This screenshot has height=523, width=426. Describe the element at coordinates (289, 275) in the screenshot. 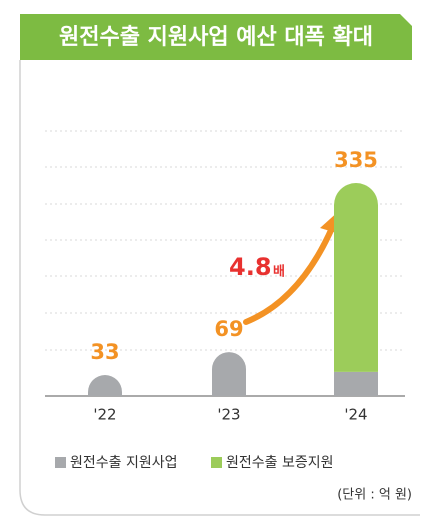

I see `growth-arrow` at that location.